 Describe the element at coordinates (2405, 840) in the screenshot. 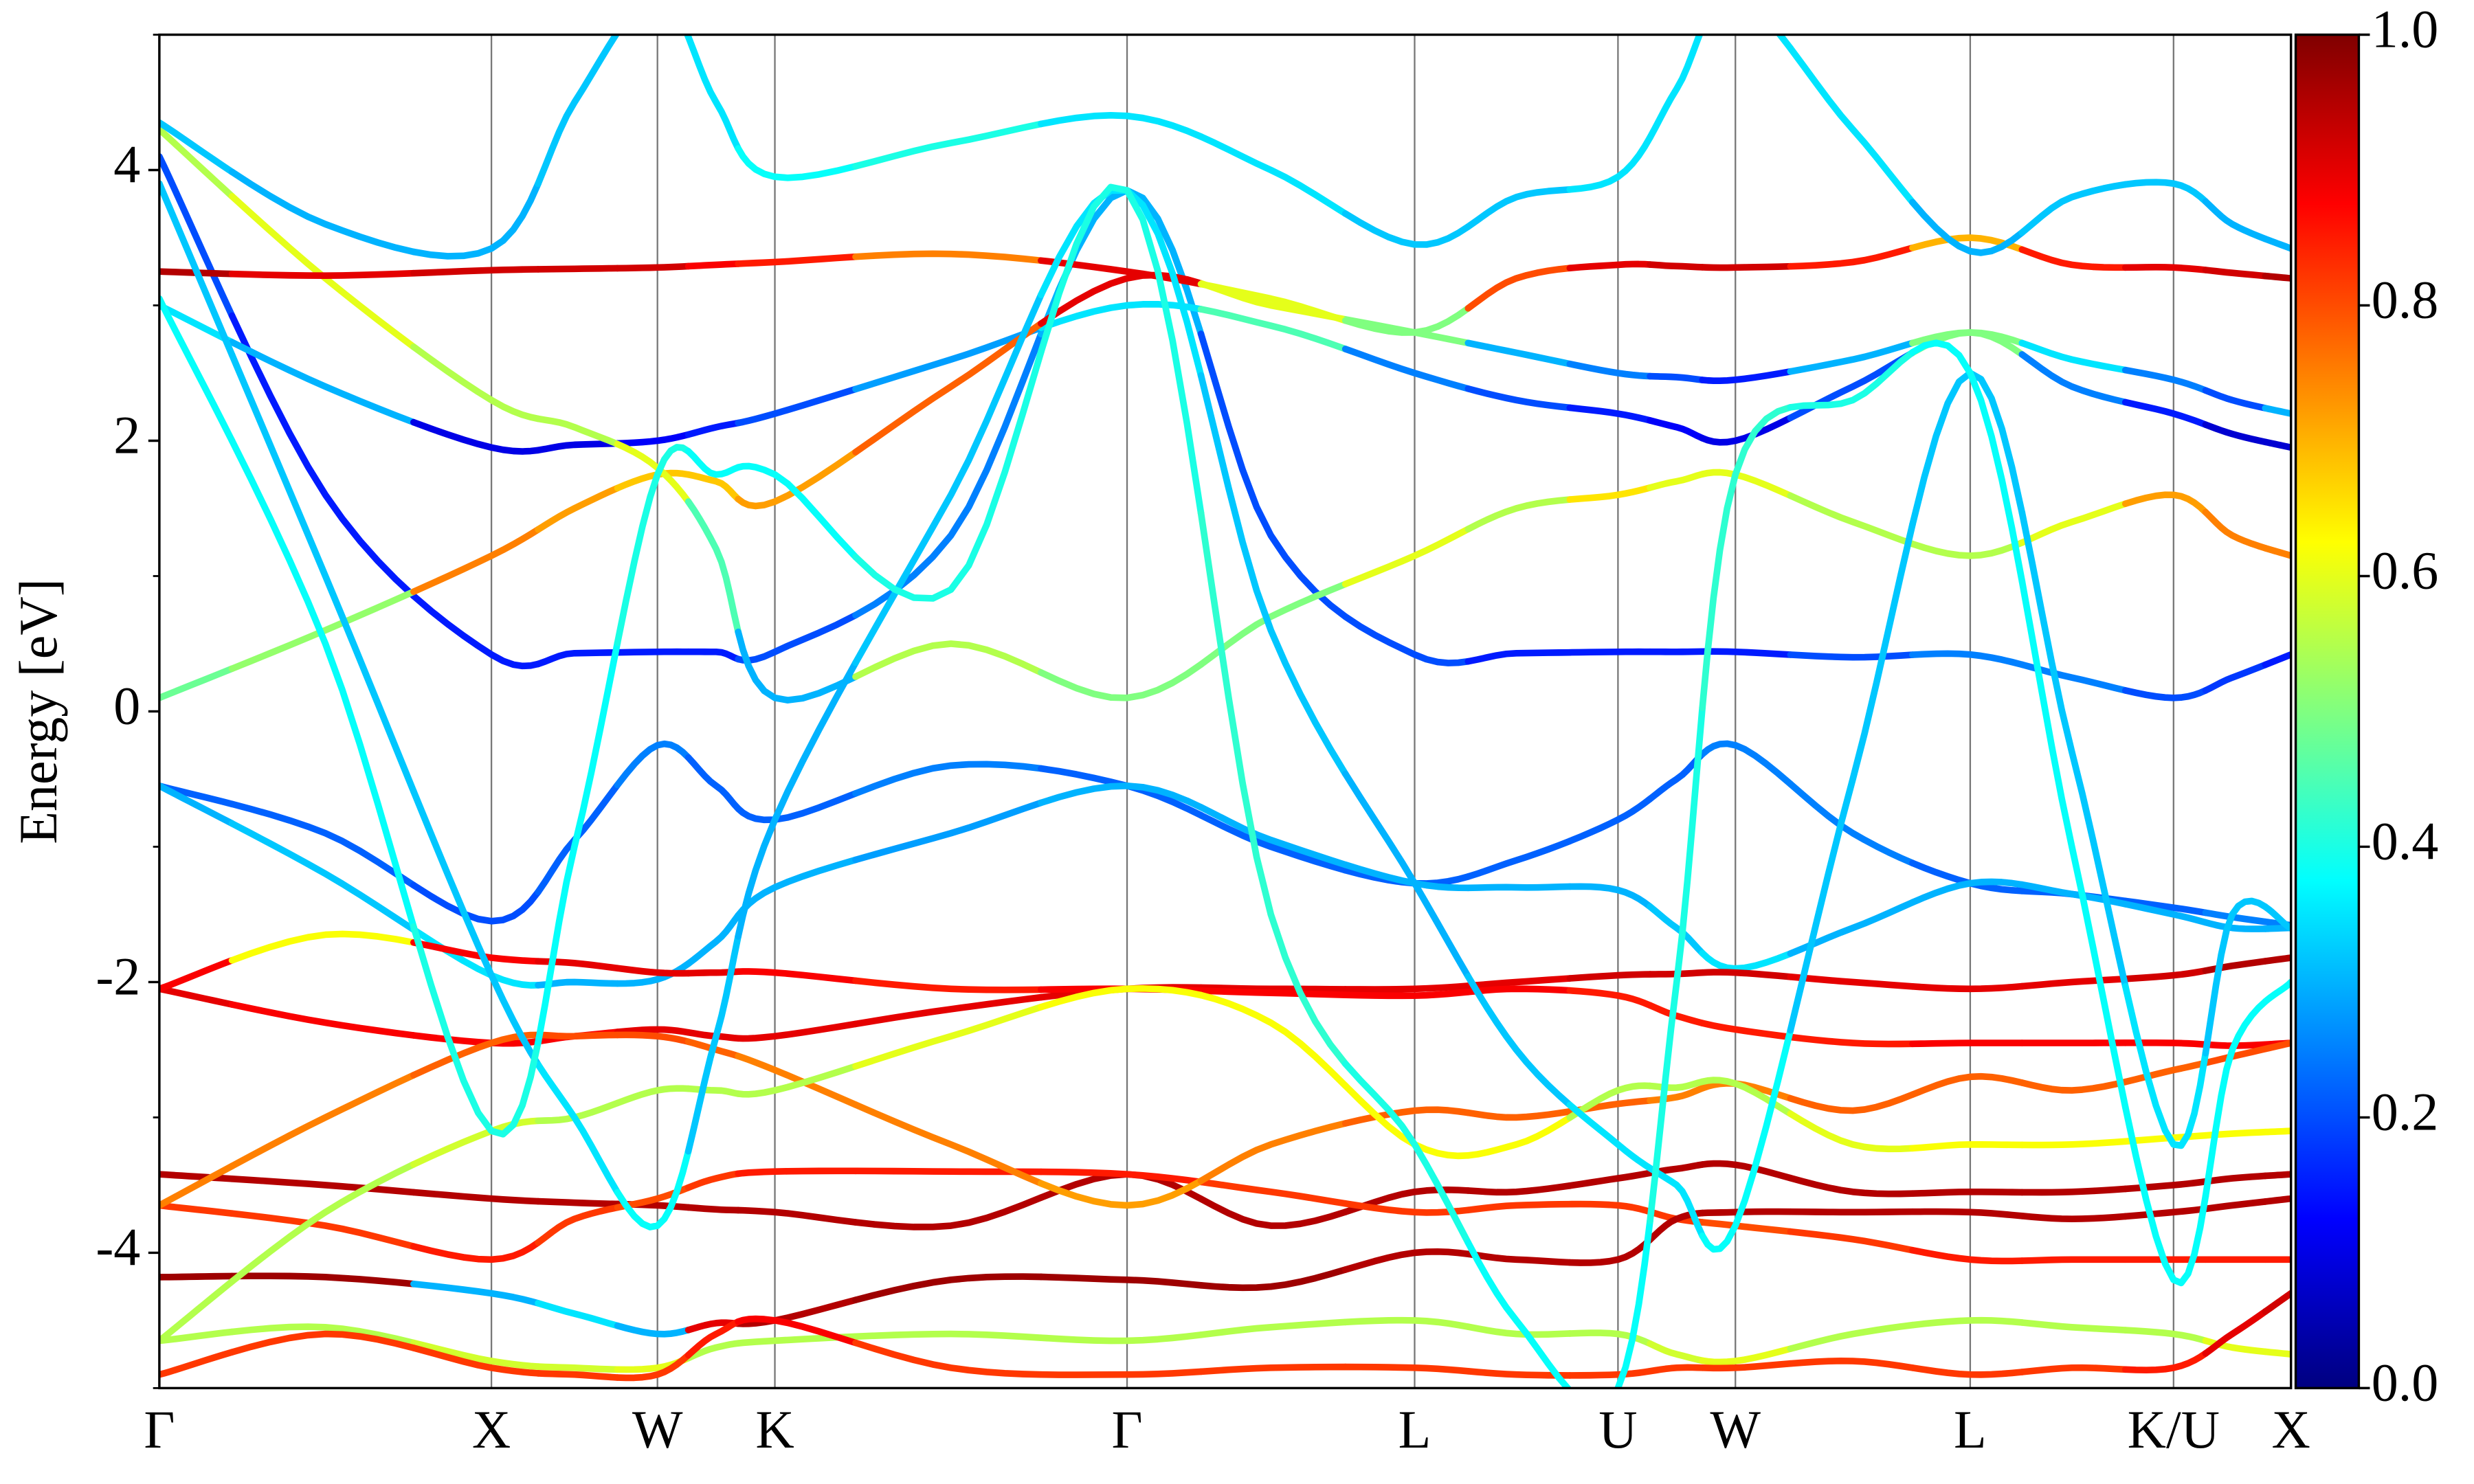

I see `colorbar-tick-label: 0.4` at that location.